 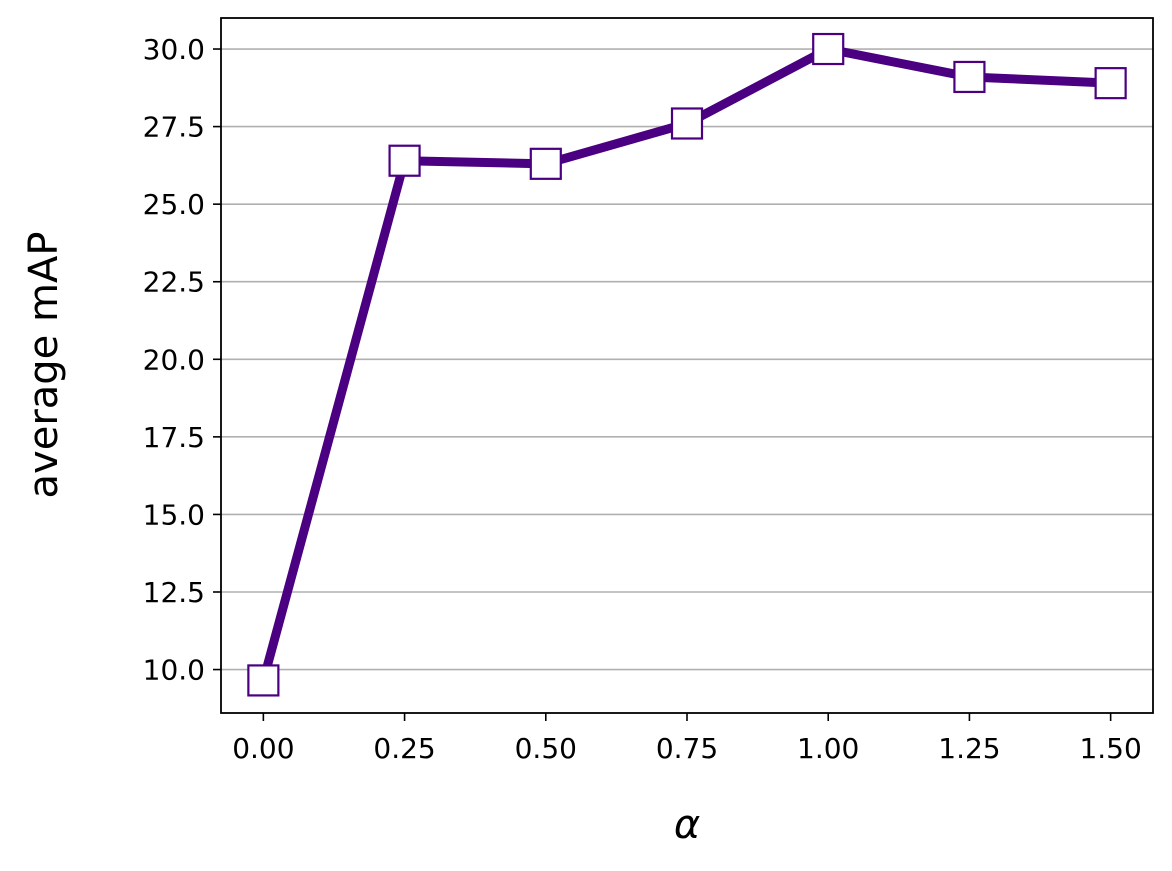 What do you see at coordinates (687, 748) in the screenshot?
I see `x-tick-label: 0.75` at bounding box center [687, 748].